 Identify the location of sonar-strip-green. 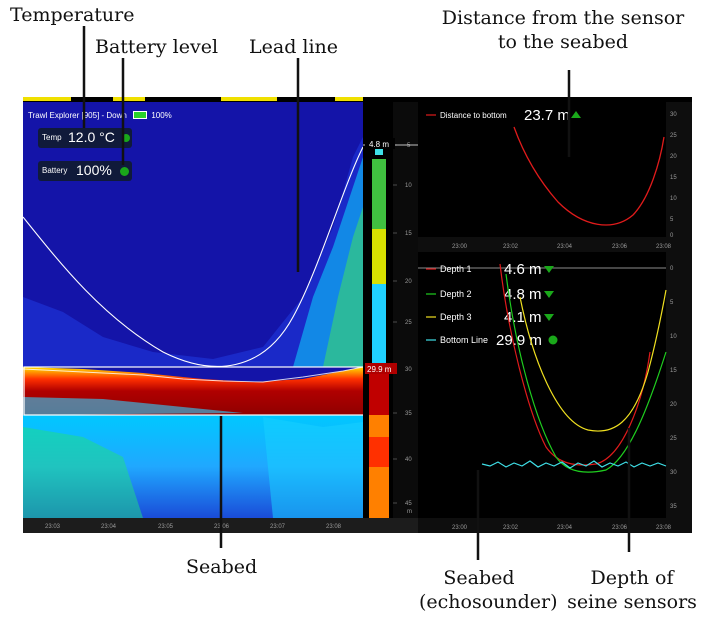
(379, 194).